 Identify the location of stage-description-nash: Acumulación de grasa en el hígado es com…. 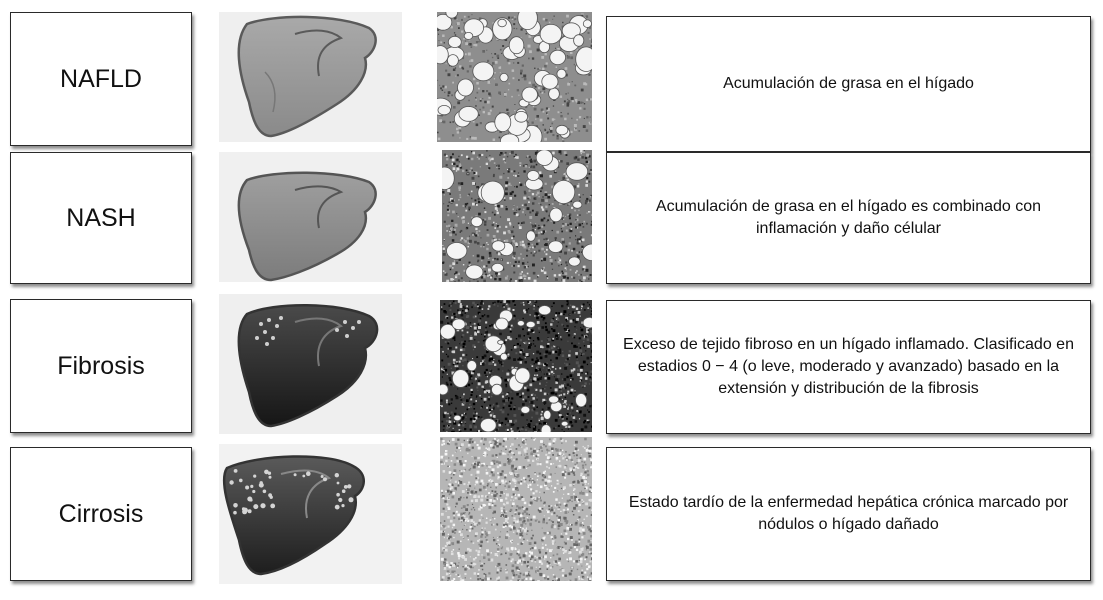
(848, 218).